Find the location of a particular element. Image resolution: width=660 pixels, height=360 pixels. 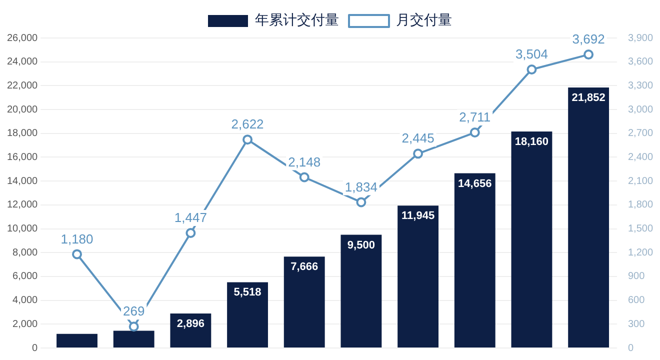

data-label: 3,692 is located at coordinates (588, 39).